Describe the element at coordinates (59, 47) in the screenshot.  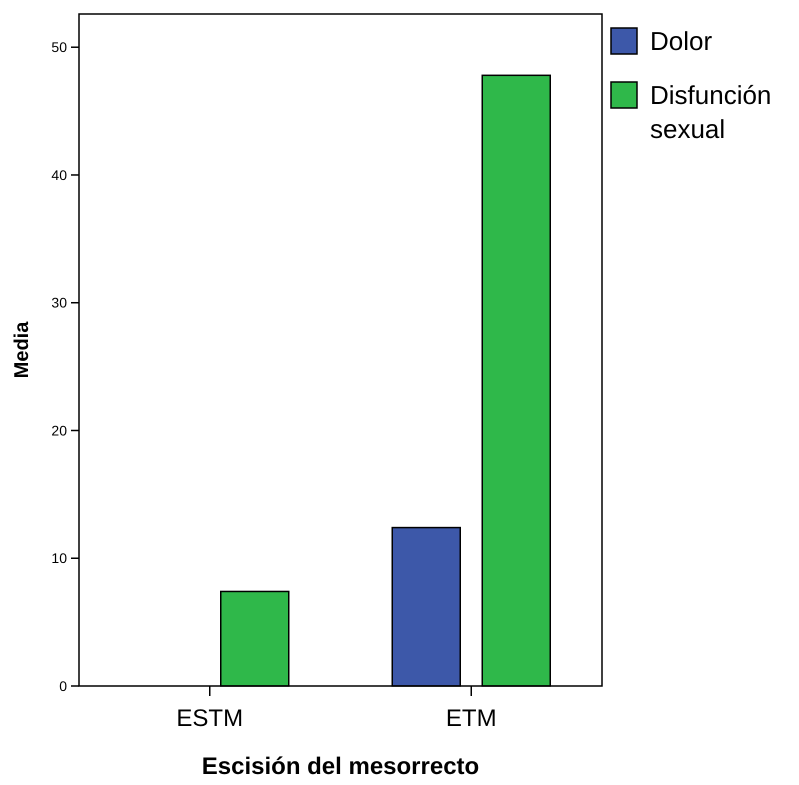
I see `y-tick-label: 50` at that location.